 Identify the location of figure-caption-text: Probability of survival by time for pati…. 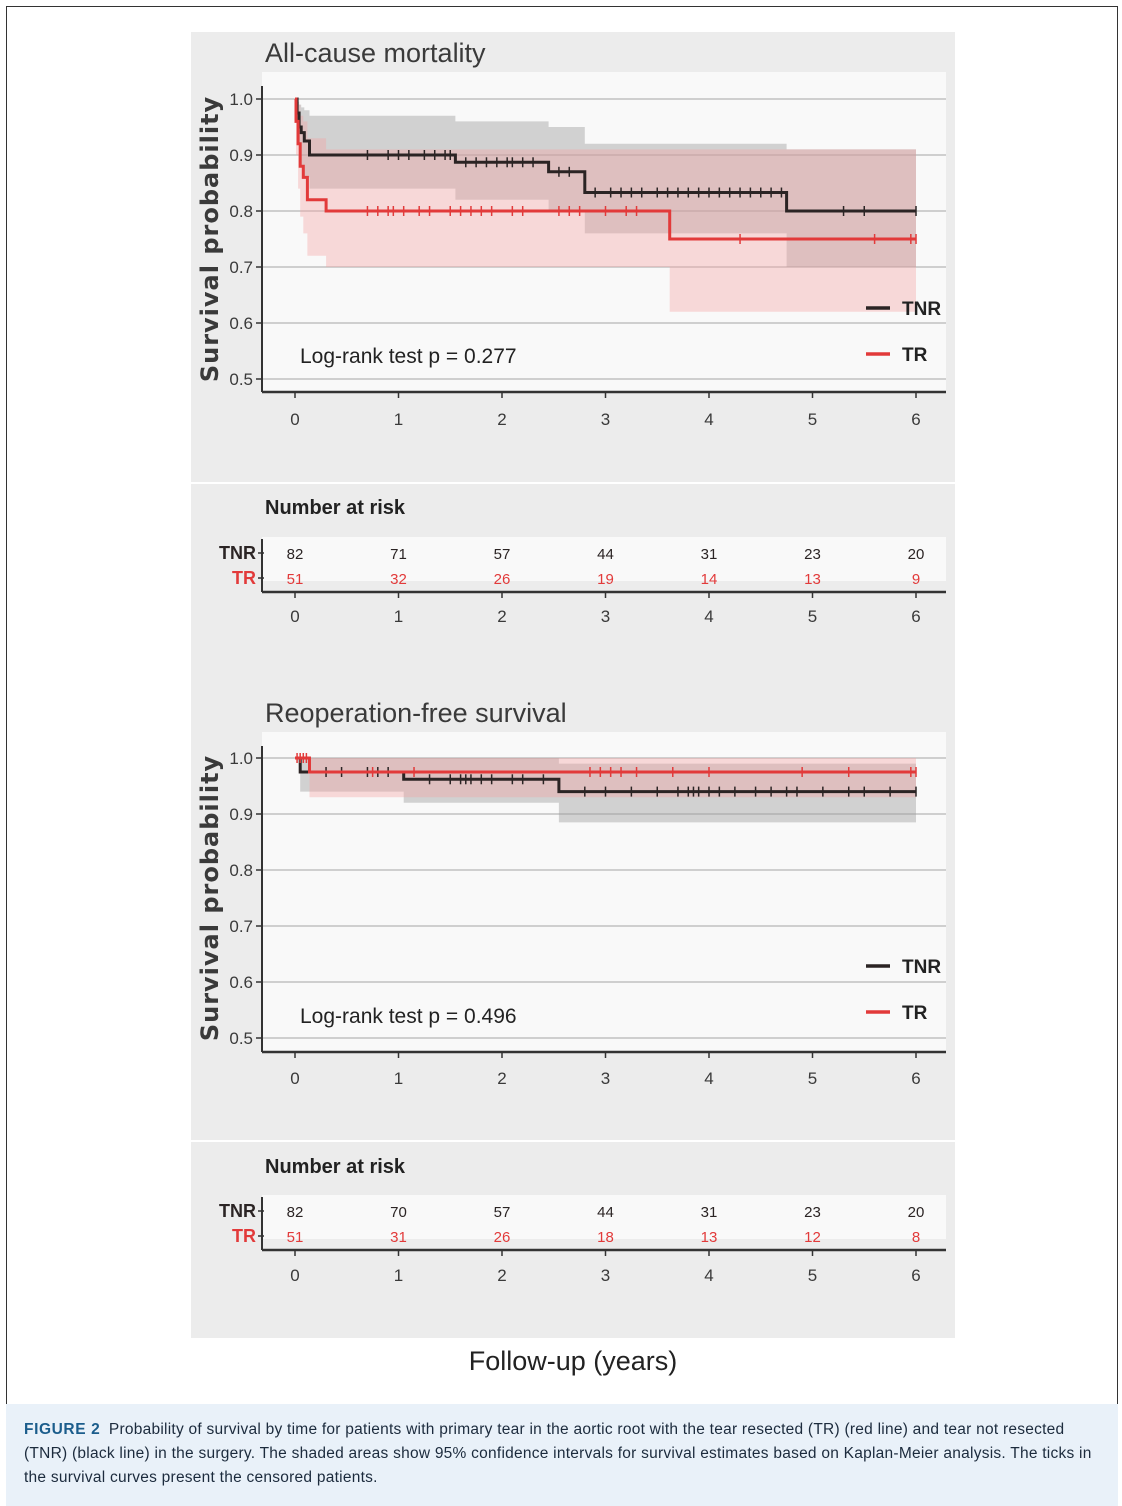
(558, 1453).